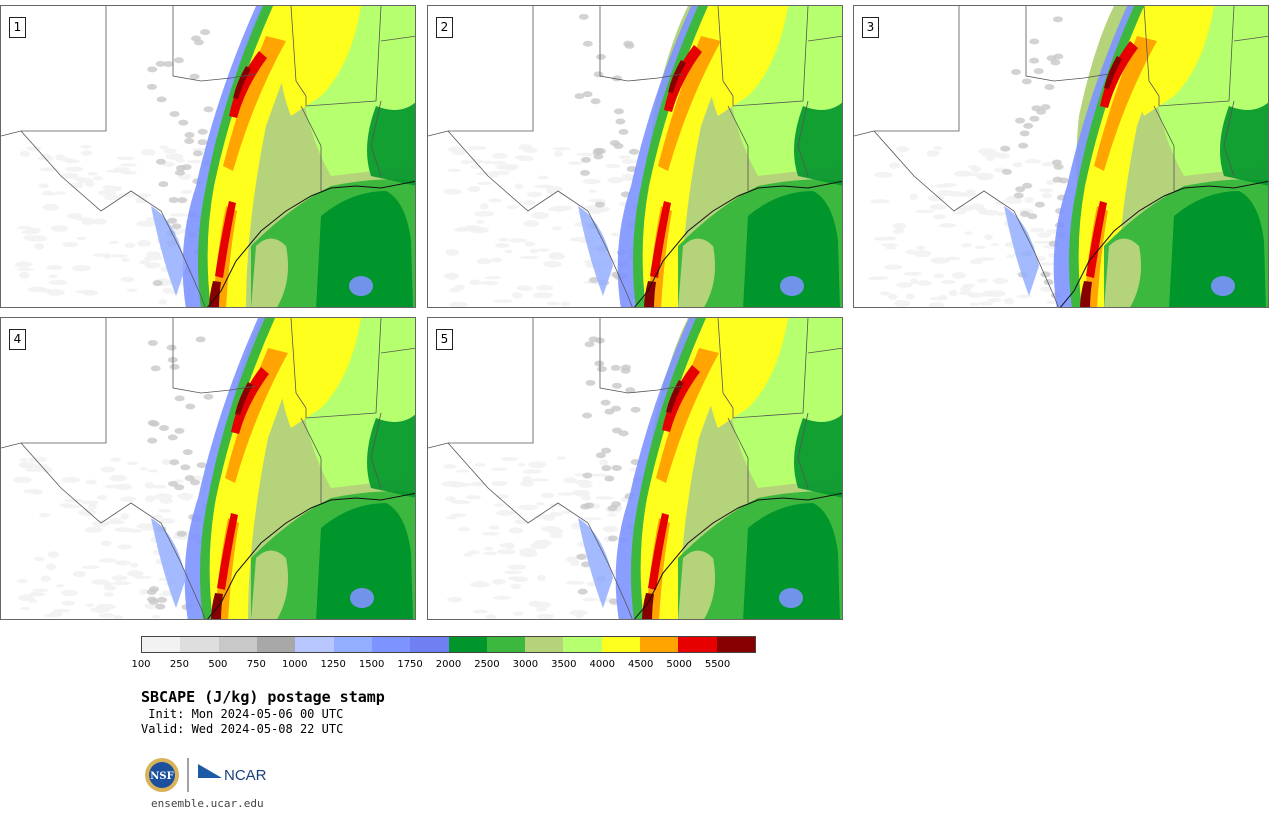 The width and height of the screenshot is (1280, 815). What do you see at coordinates (179, 664) in the screenshot?
I see `colorbar-tick-label: 250` at bounding box center [179, 664].